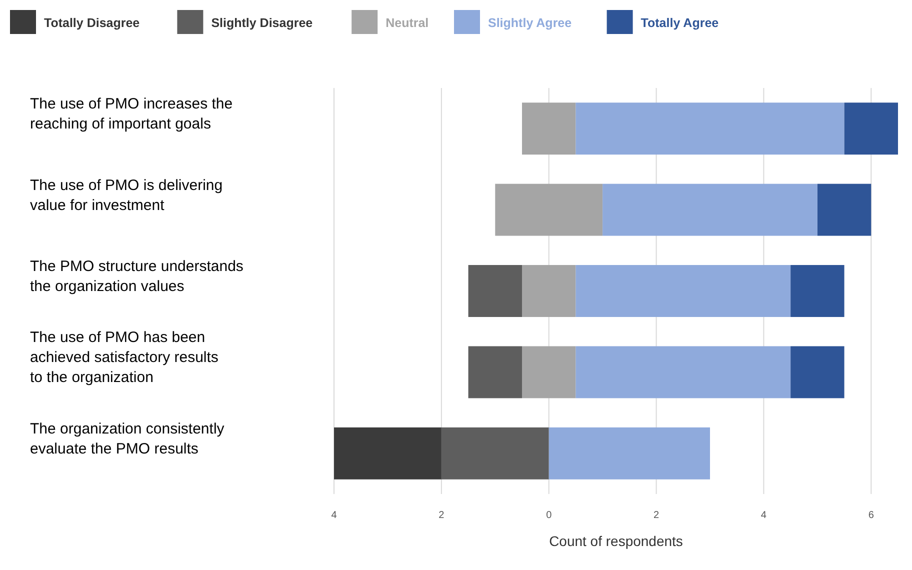 The image size is (912, 570). I want to click on legend-label: Slightly Disagree, so click(262, 23).